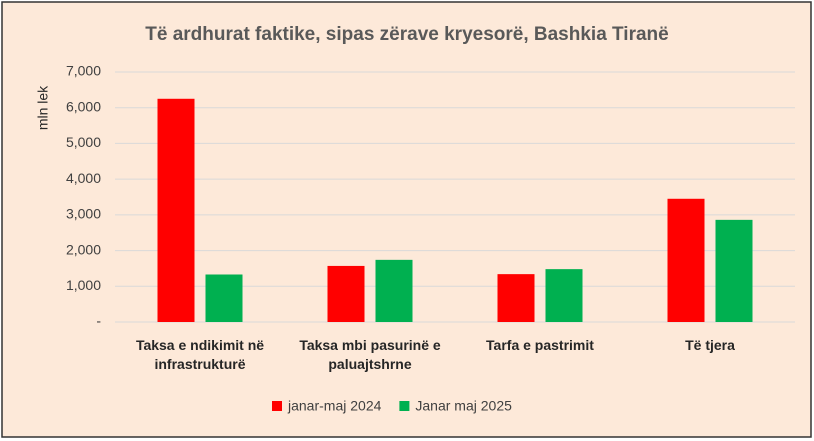 The image size is (814, 441). I want to click on x-tick-label: Taksa mbi pasurinë e paluajtshrne, so click(370, 354).